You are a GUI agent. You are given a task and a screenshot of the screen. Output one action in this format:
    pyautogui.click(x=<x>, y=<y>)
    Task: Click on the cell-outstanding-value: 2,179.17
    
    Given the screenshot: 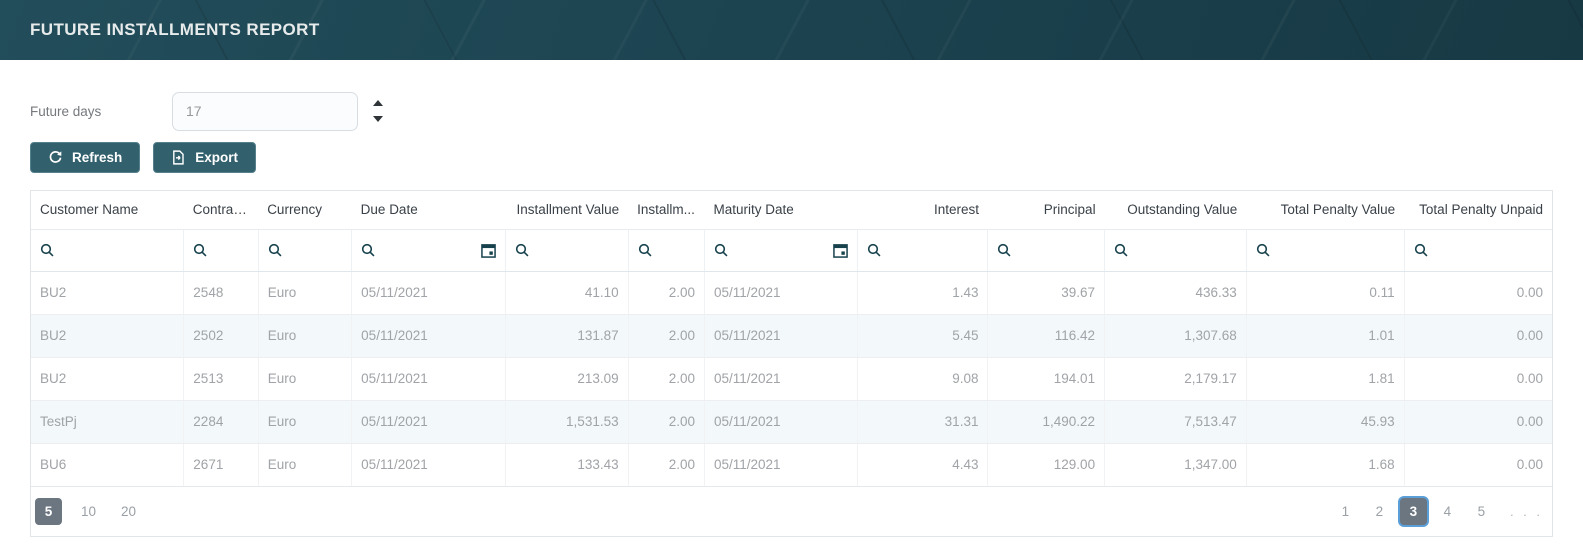 What is the action you would take?
    pyautogui.click(x=1175, y=379)
    